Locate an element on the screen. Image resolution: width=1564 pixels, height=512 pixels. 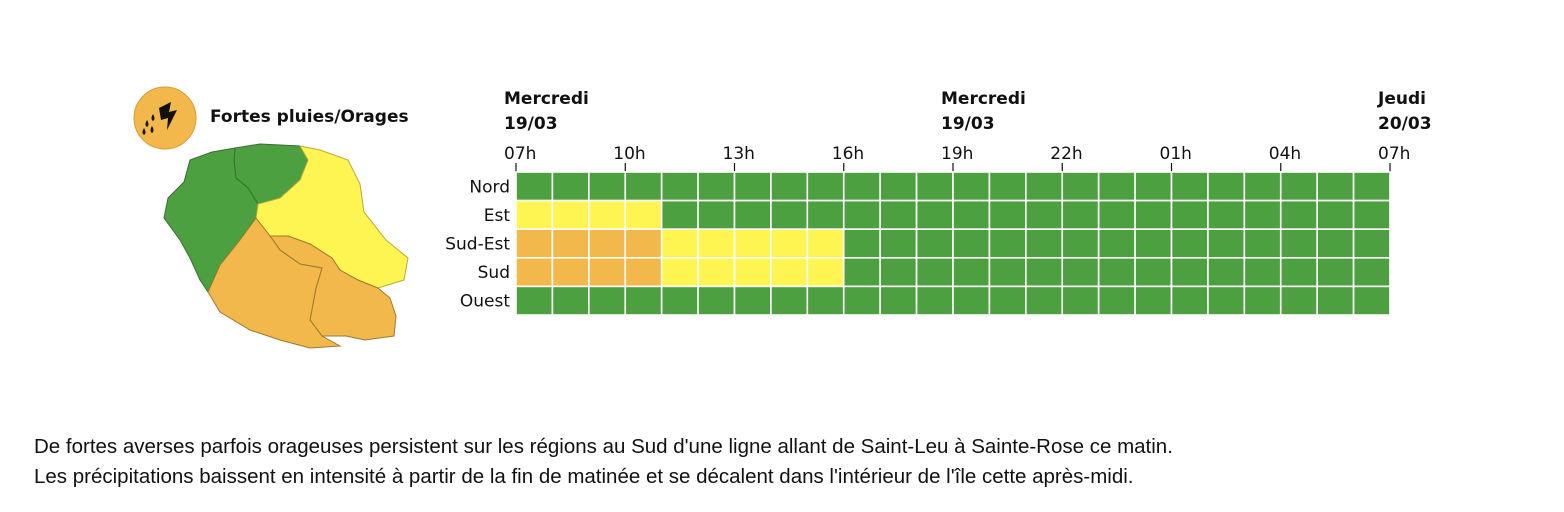
tick-label: 10h is located at coordinates (629, 154).